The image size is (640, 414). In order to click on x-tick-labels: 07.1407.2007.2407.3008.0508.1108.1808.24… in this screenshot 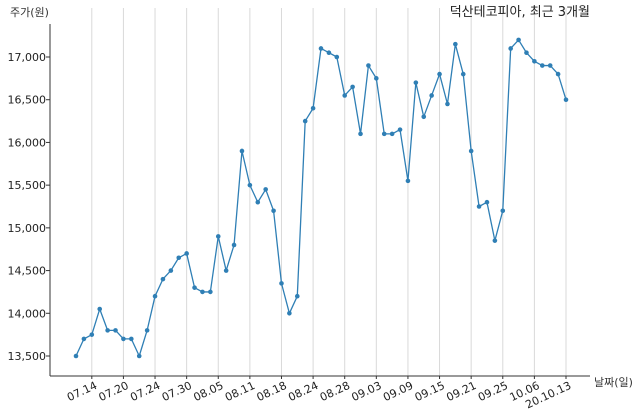, I will do `click(319, 395)`.